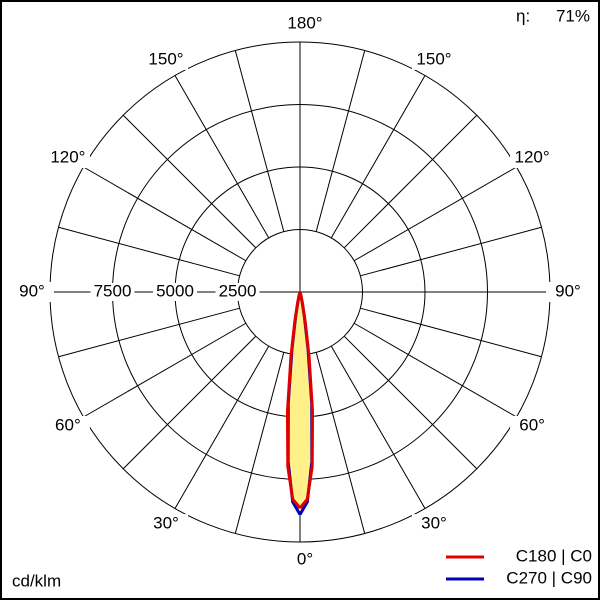 Image resolution: width=600 pixels, height=600 pixels. What do you see at coordinates (554, 555) in the screenshot?
I see `legend-label: C180 | C0` at bounding box center [554, 555].